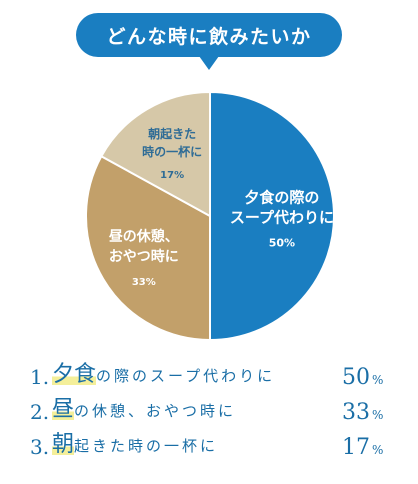 Image resolution: width=418 pixels, height=484 pixels. What do you see at coordinates (356, 377) in the screenshot?
I see `ranking-percent-value: 50` at bounding box center [356, 377].